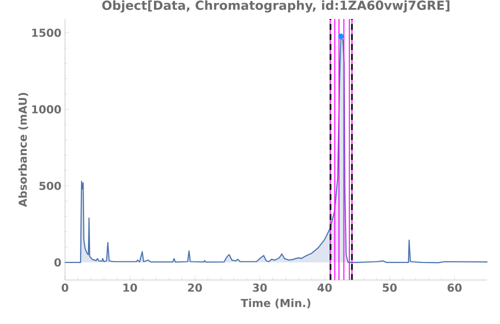 The height and width of the screenshot is (324, 500). I want to click on y-tick-label: 500, so click(50, 186).